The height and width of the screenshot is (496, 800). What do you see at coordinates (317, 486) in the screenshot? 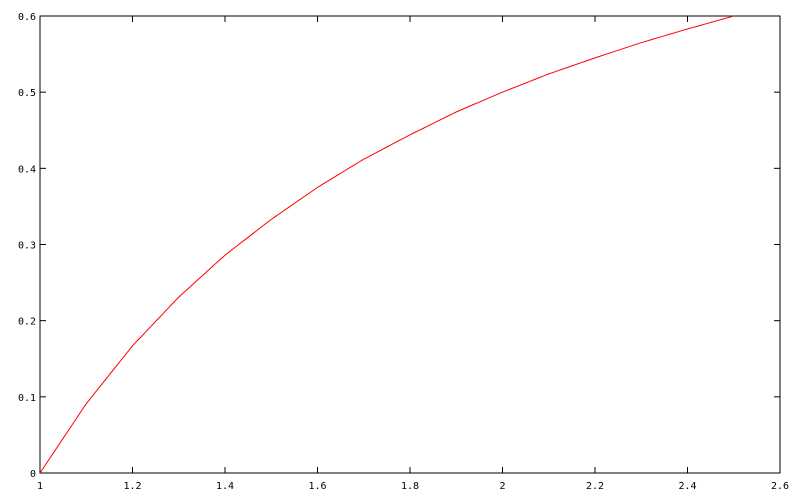
I see `x-tick-label: 1.6` at bounding box center [317, 486].